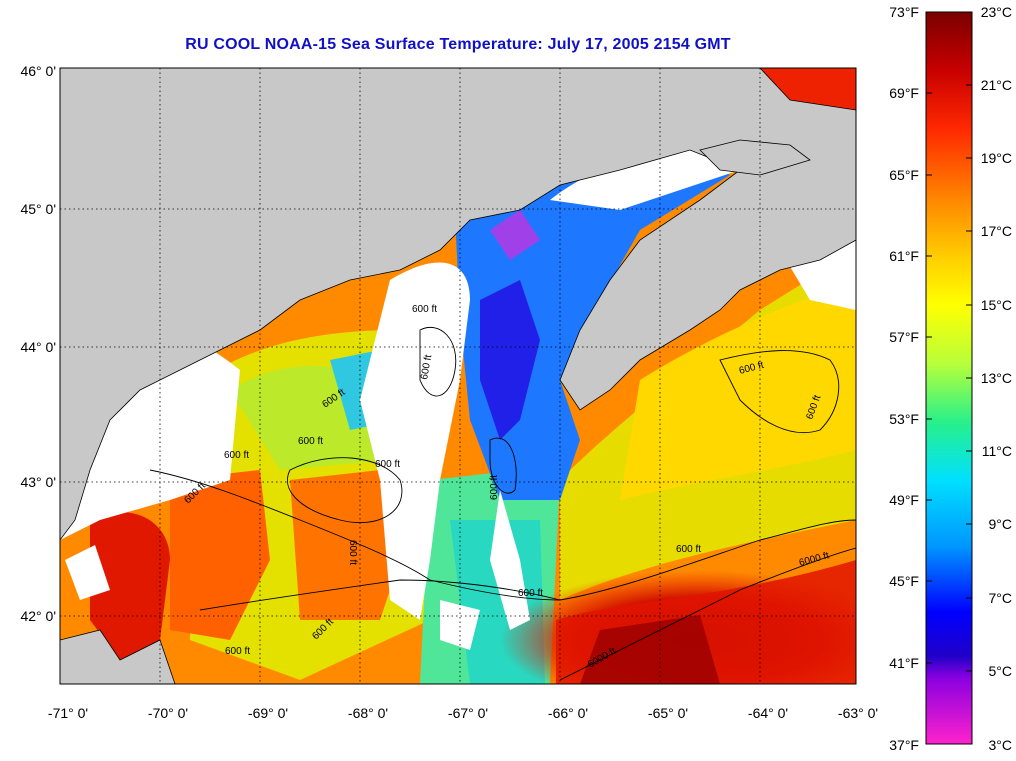 This screenshot has height=761, width=1016. Describe the element at coordinates (996, 12) in the screenshot. I see `cb-label-c: 23°C` at that location.